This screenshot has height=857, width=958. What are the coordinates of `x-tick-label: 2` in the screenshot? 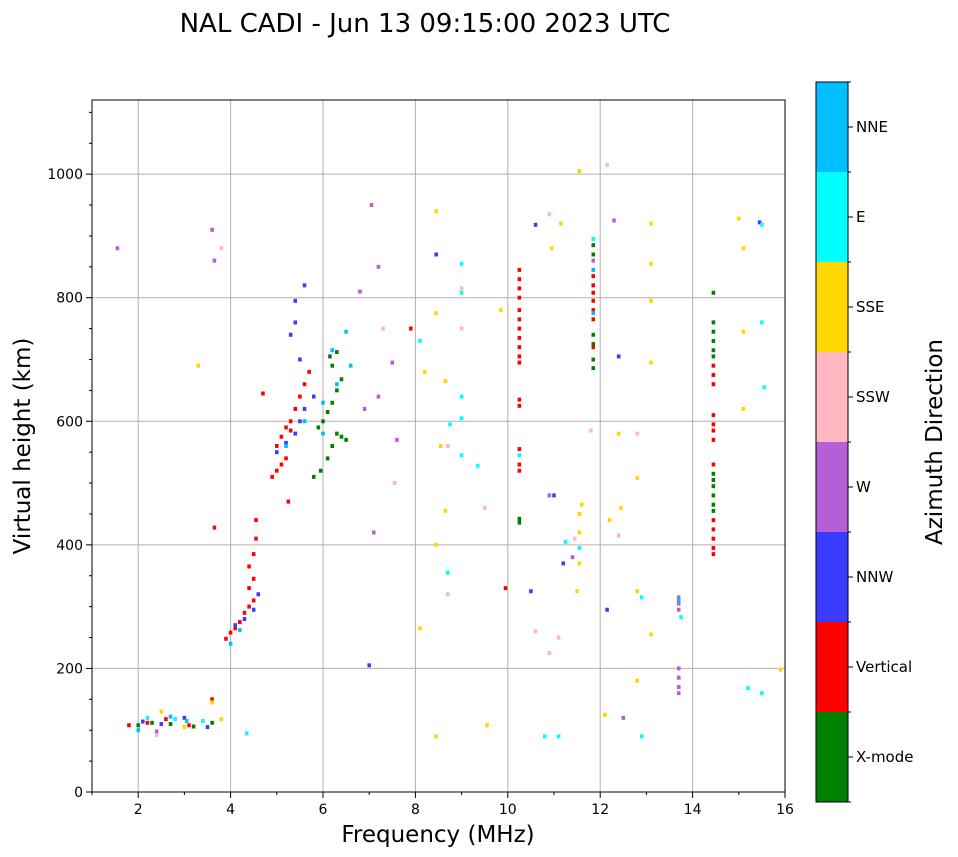 It's located at (138, 810).